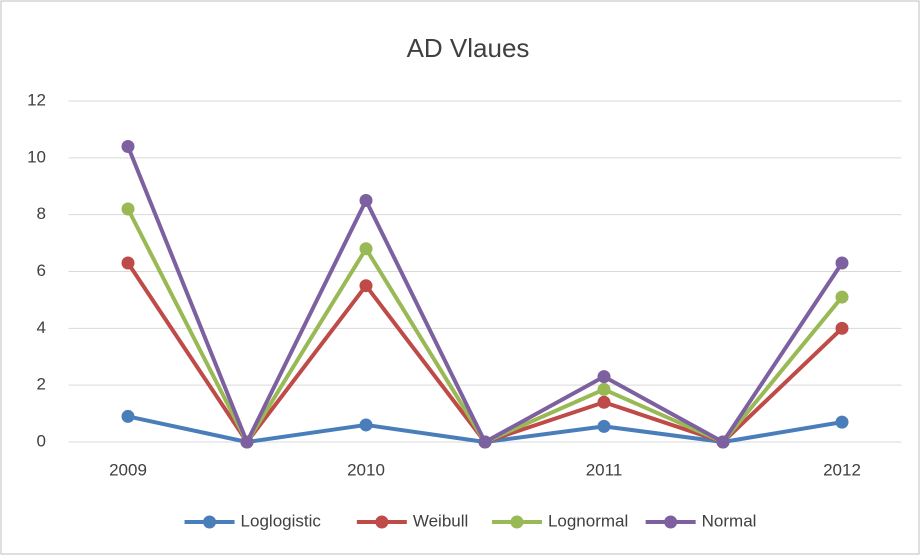 Image resolution: width=921 pixels, height=556 pixels. I want to click on y-tick-label: 0, so click(41, 440).